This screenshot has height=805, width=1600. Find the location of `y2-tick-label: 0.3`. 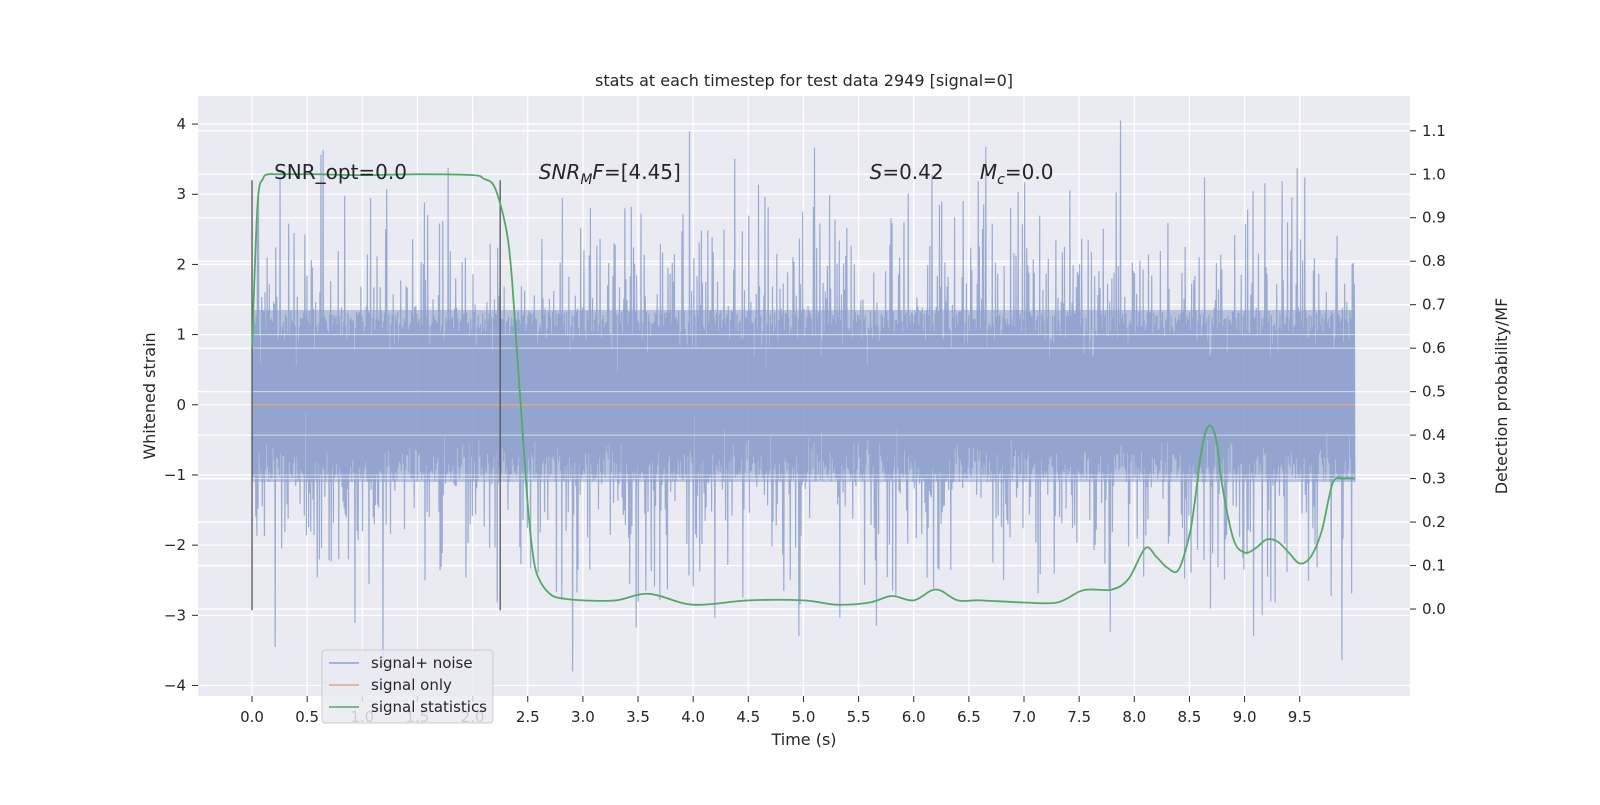

y2-tick-label: 0.3 is located at coordinates (1434, 479).